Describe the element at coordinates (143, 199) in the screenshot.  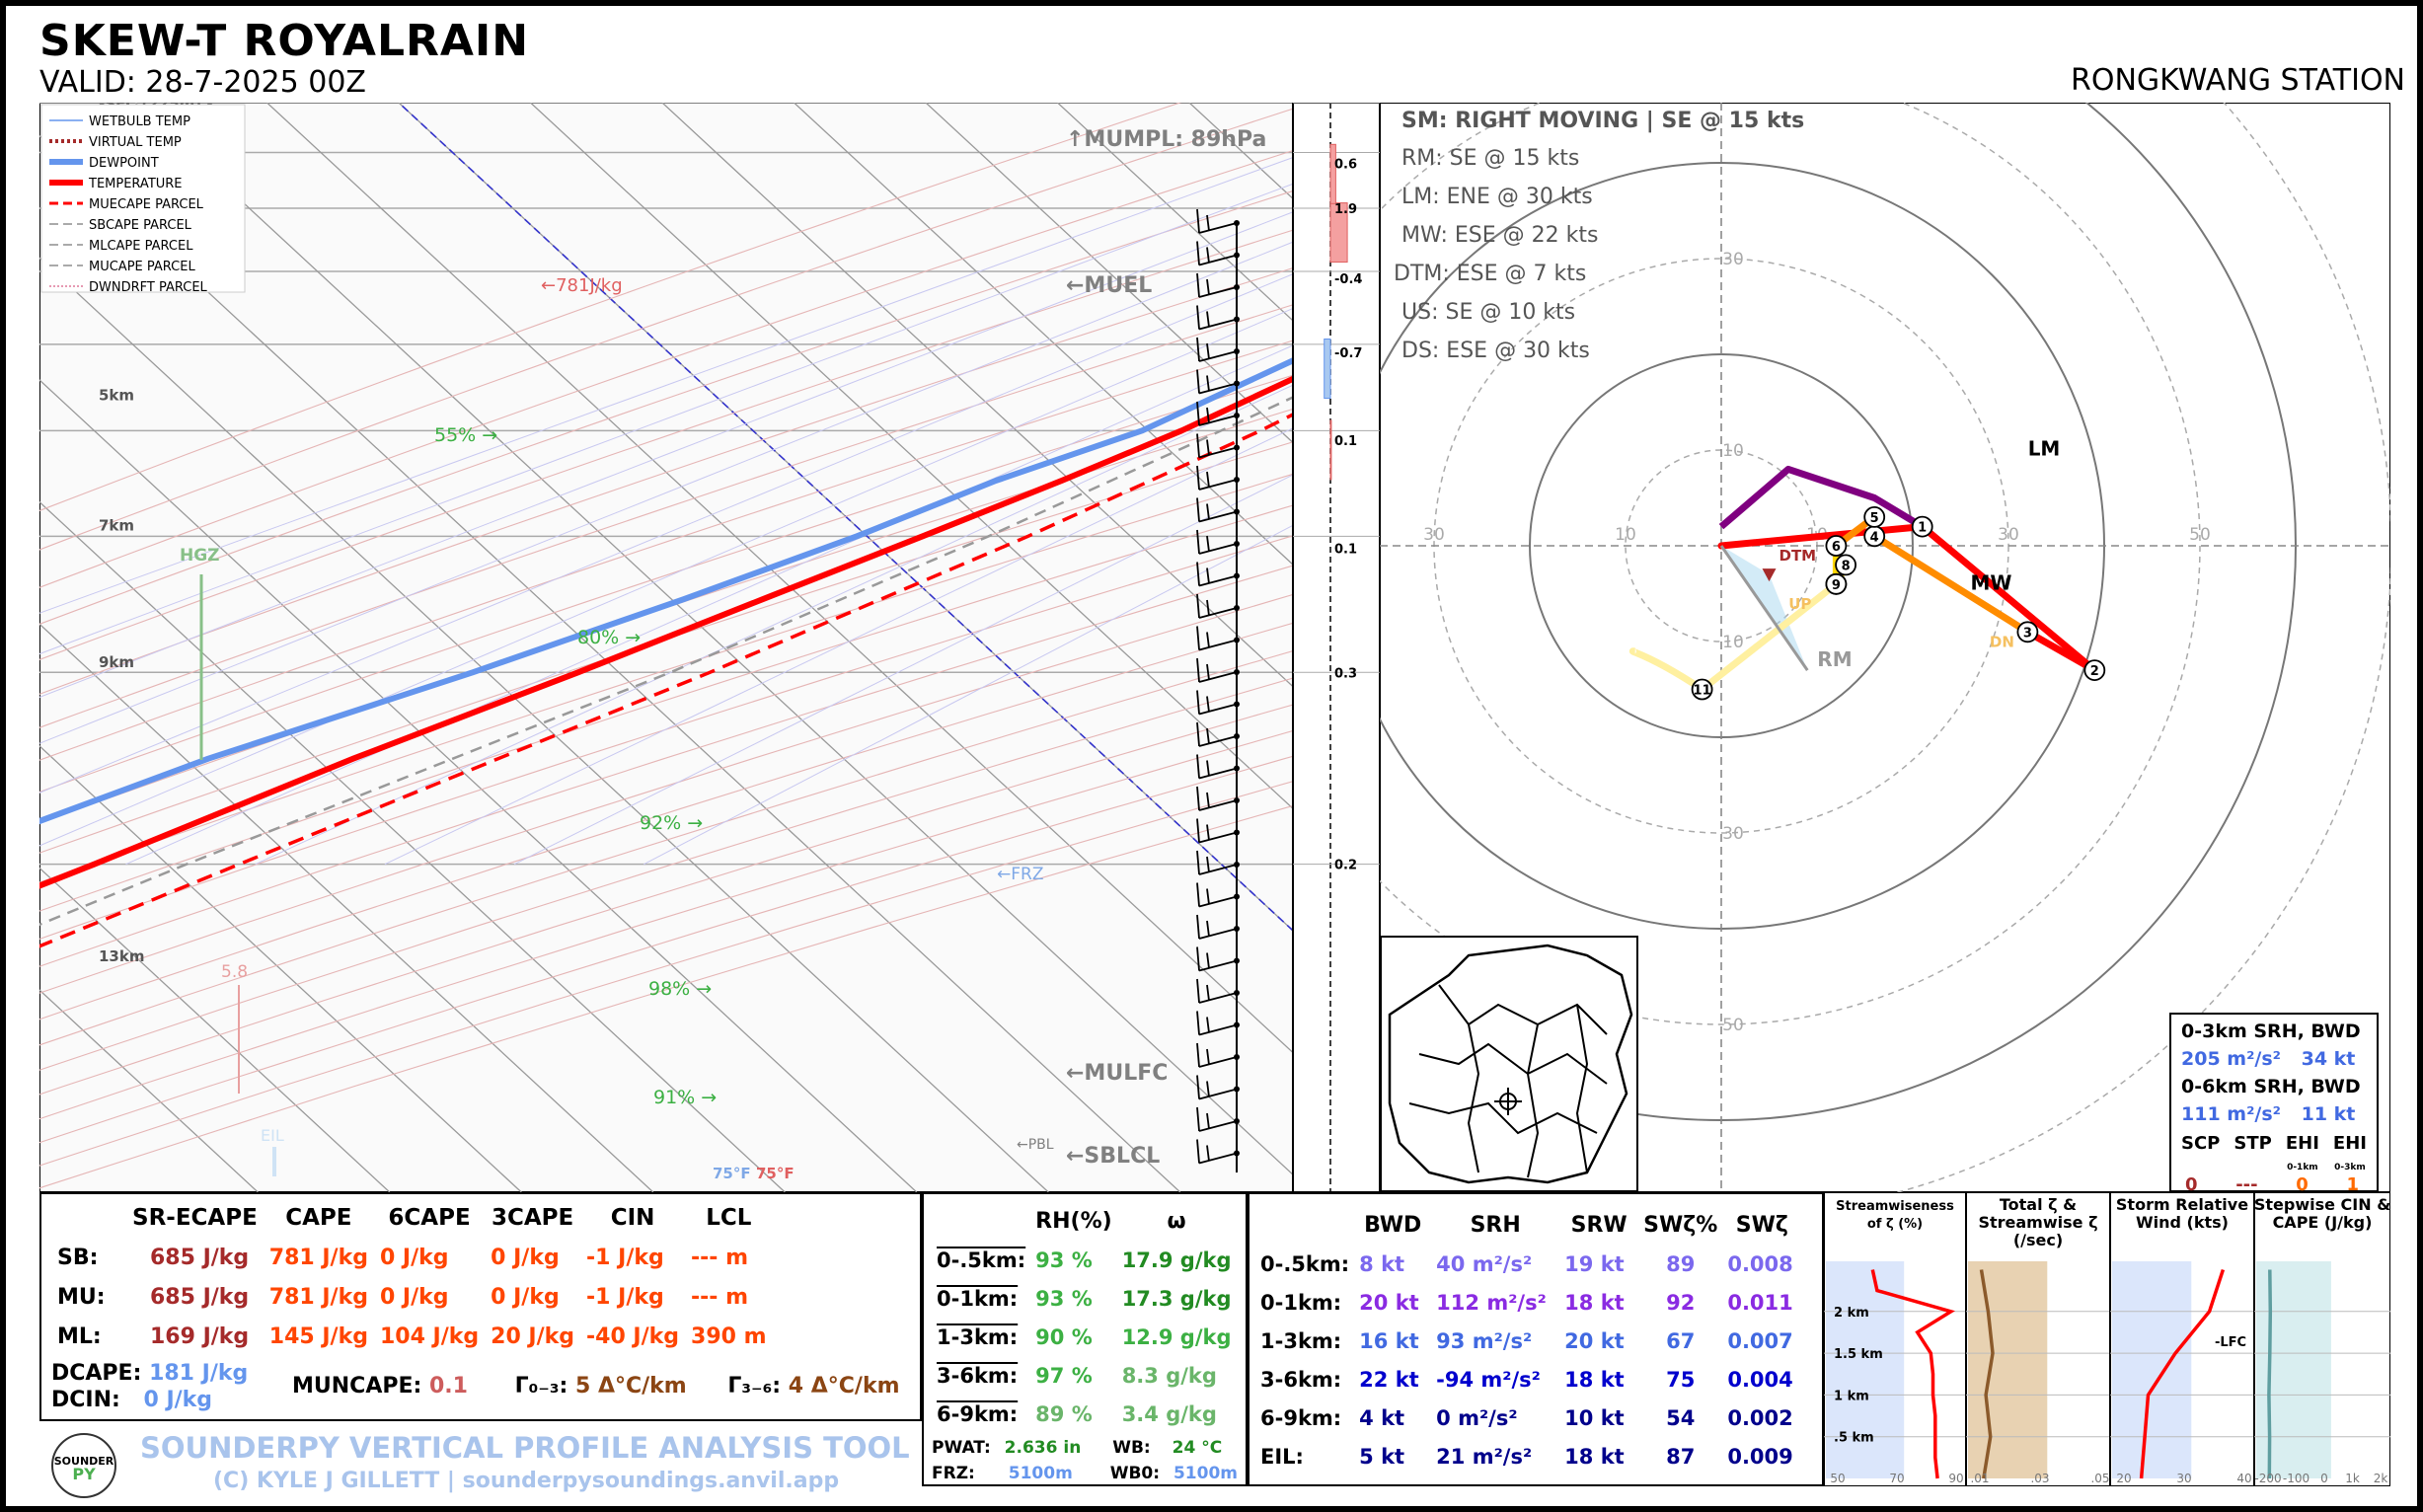
I see `legend-box` at that location.